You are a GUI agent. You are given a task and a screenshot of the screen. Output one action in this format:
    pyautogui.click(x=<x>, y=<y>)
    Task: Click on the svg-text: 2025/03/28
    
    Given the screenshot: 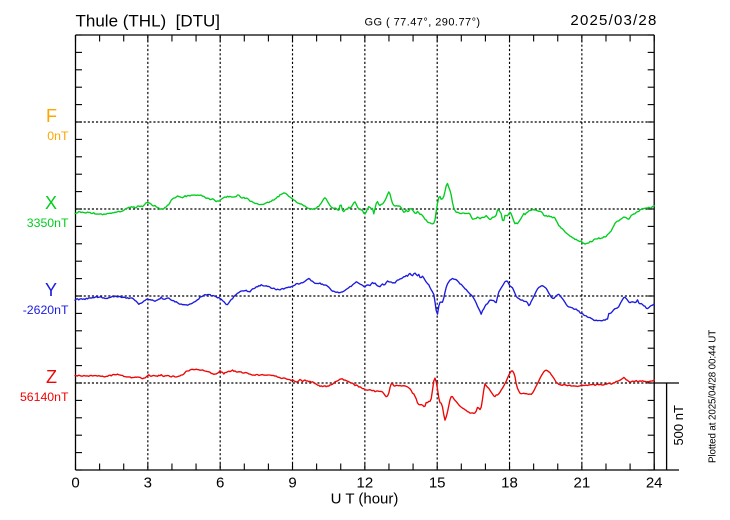 What is the action you would take?
    pyautogui.click(x=613, y=20)
    